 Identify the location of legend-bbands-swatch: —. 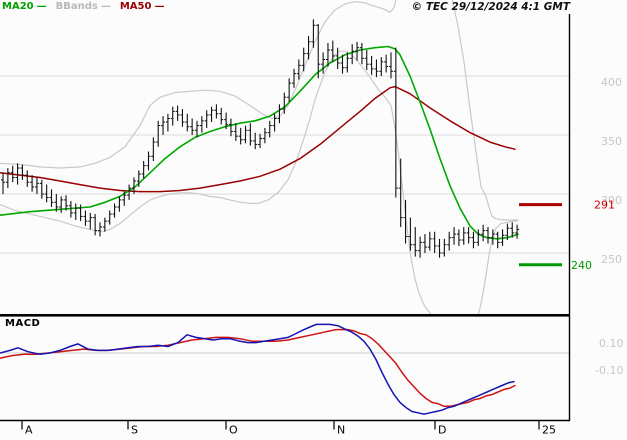
(105, 6).